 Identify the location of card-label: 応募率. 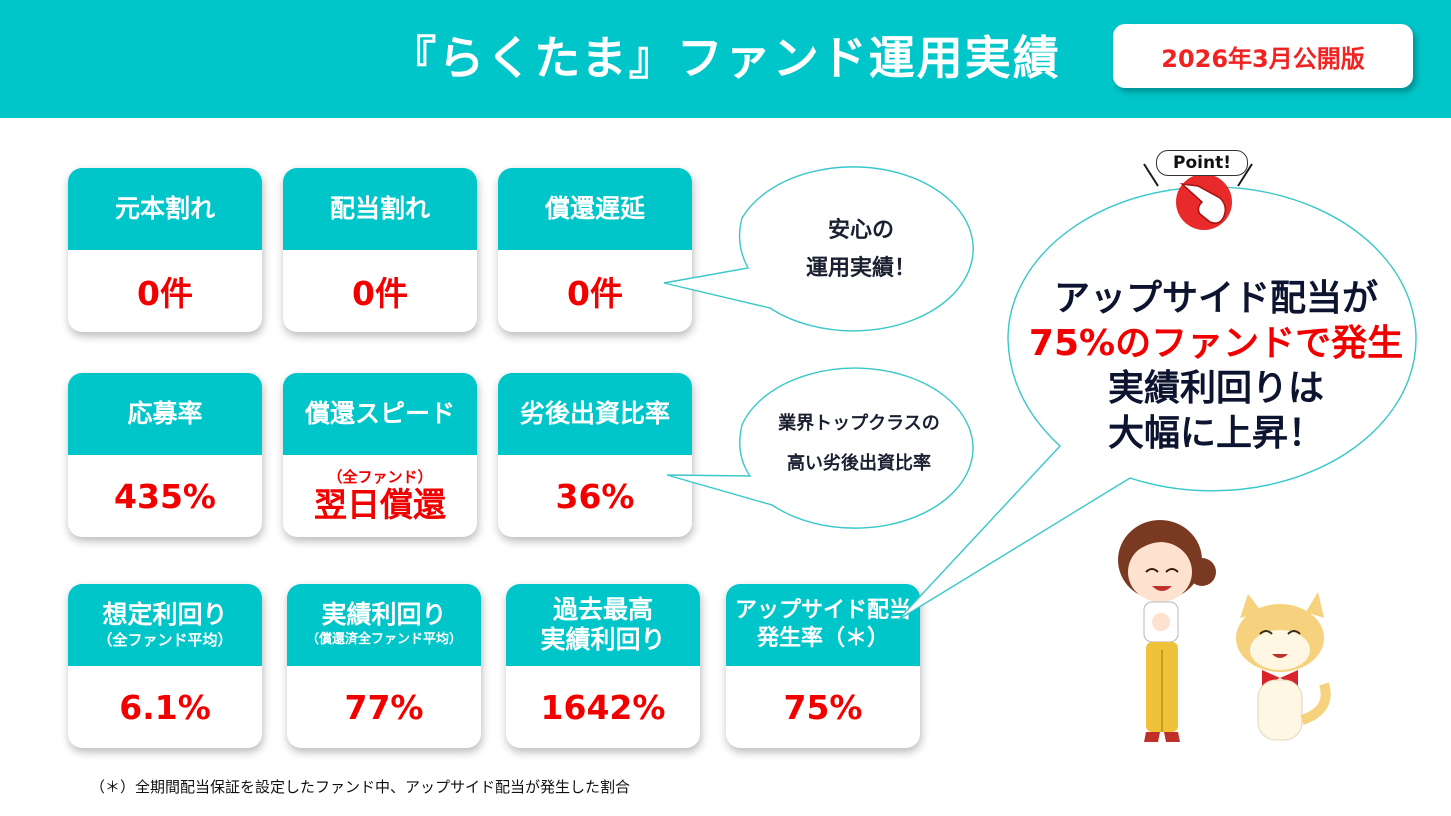
(165, 414).